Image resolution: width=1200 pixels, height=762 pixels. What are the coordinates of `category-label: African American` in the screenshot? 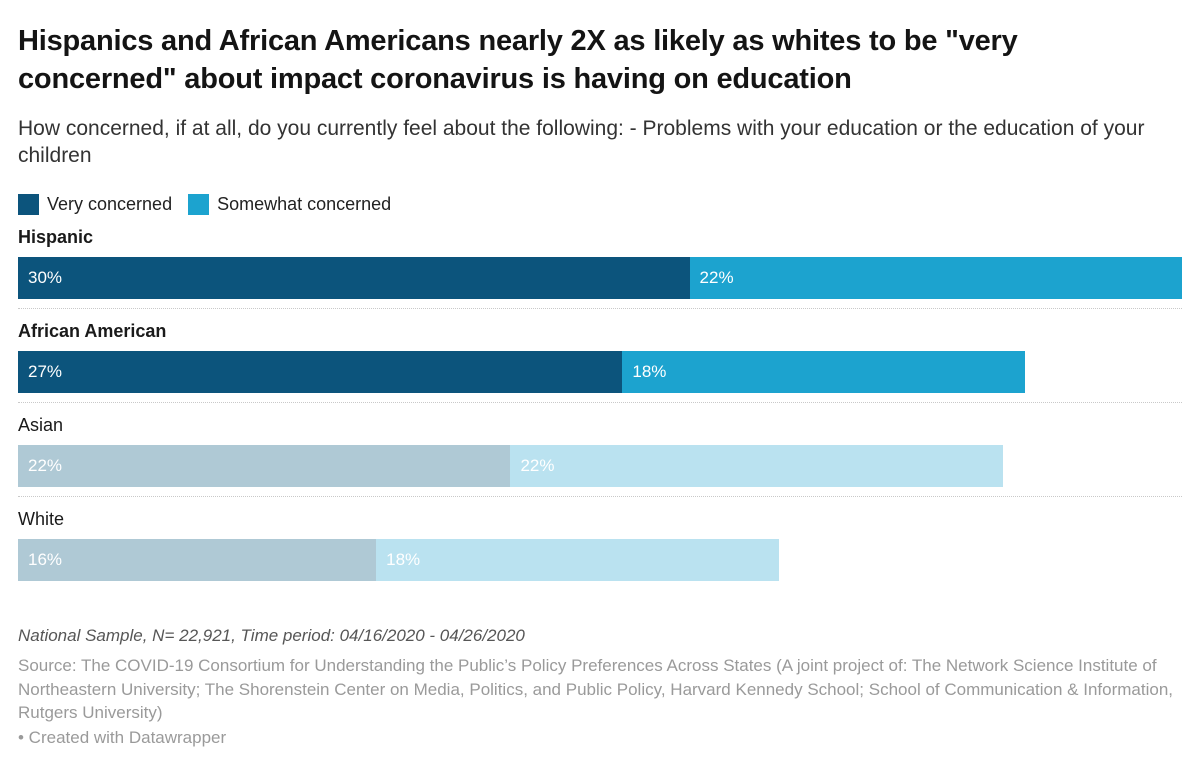 It's located at (92, 331).